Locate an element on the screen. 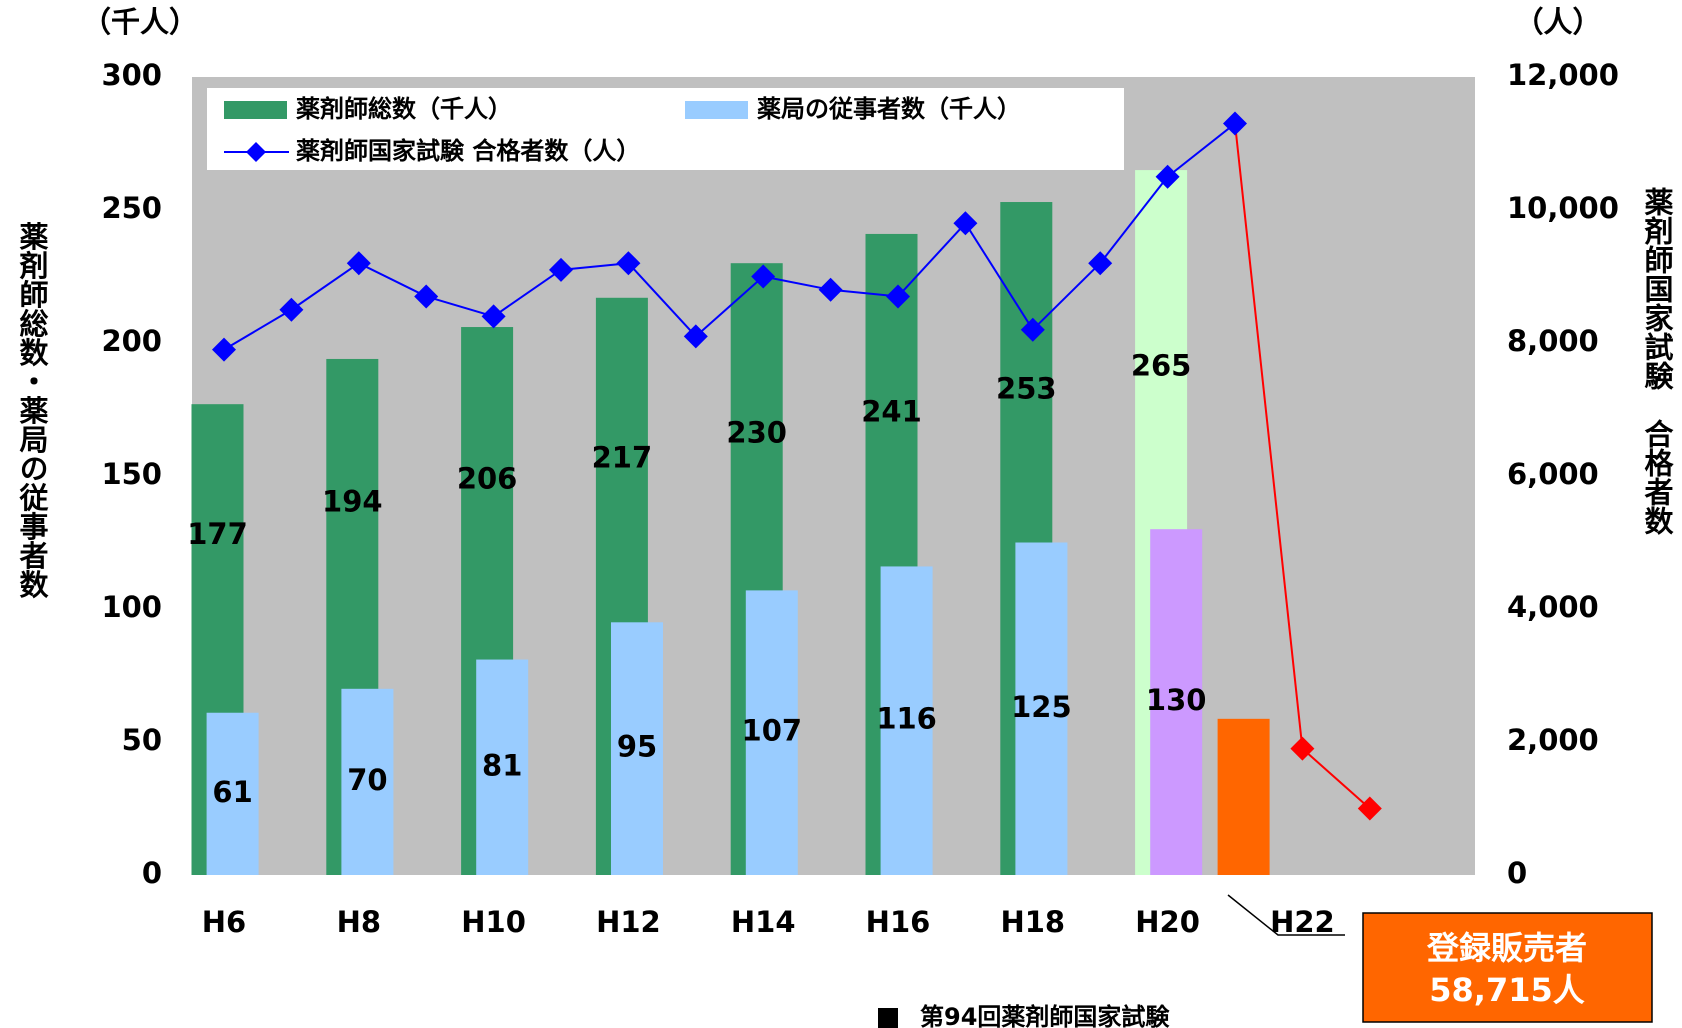  x-tick-label: H18 is located at coordinates (1032, 922).